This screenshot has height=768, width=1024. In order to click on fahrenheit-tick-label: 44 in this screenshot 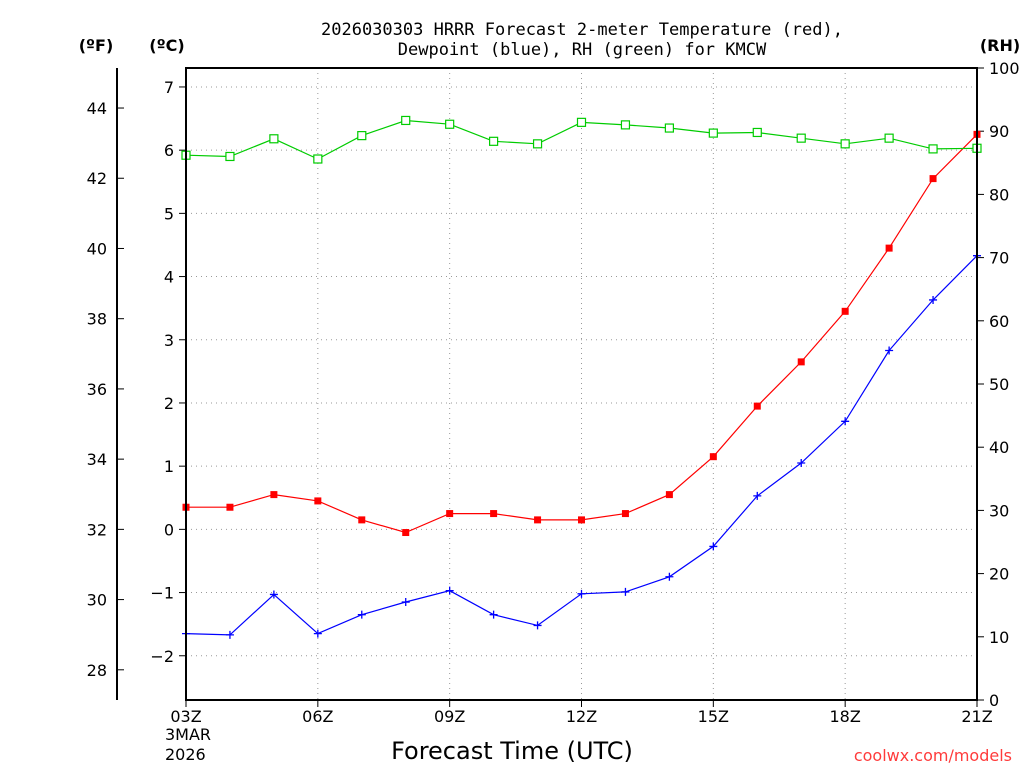, I will do `click(97, 108)`.